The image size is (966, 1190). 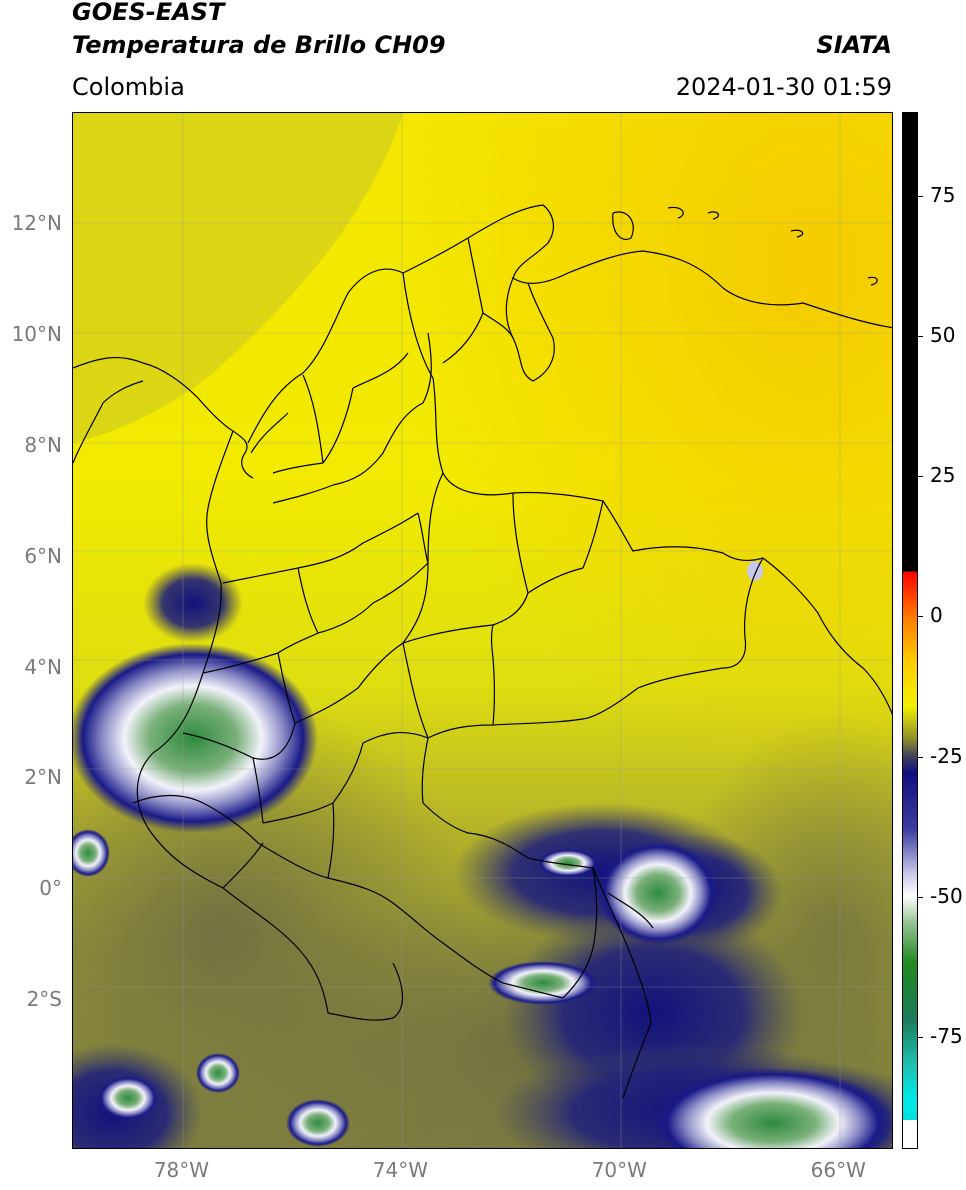 What do you see at coordinates (946, 1035) in the screenshot?
I see `colorbar-tick-label: -75` at bounding box center [946, 1035].